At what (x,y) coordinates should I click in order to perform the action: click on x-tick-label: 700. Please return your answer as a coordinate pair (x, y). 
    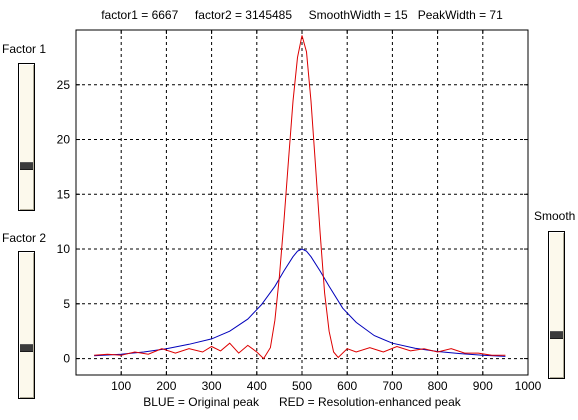
    Looking at the image, I should click on (392, 386).